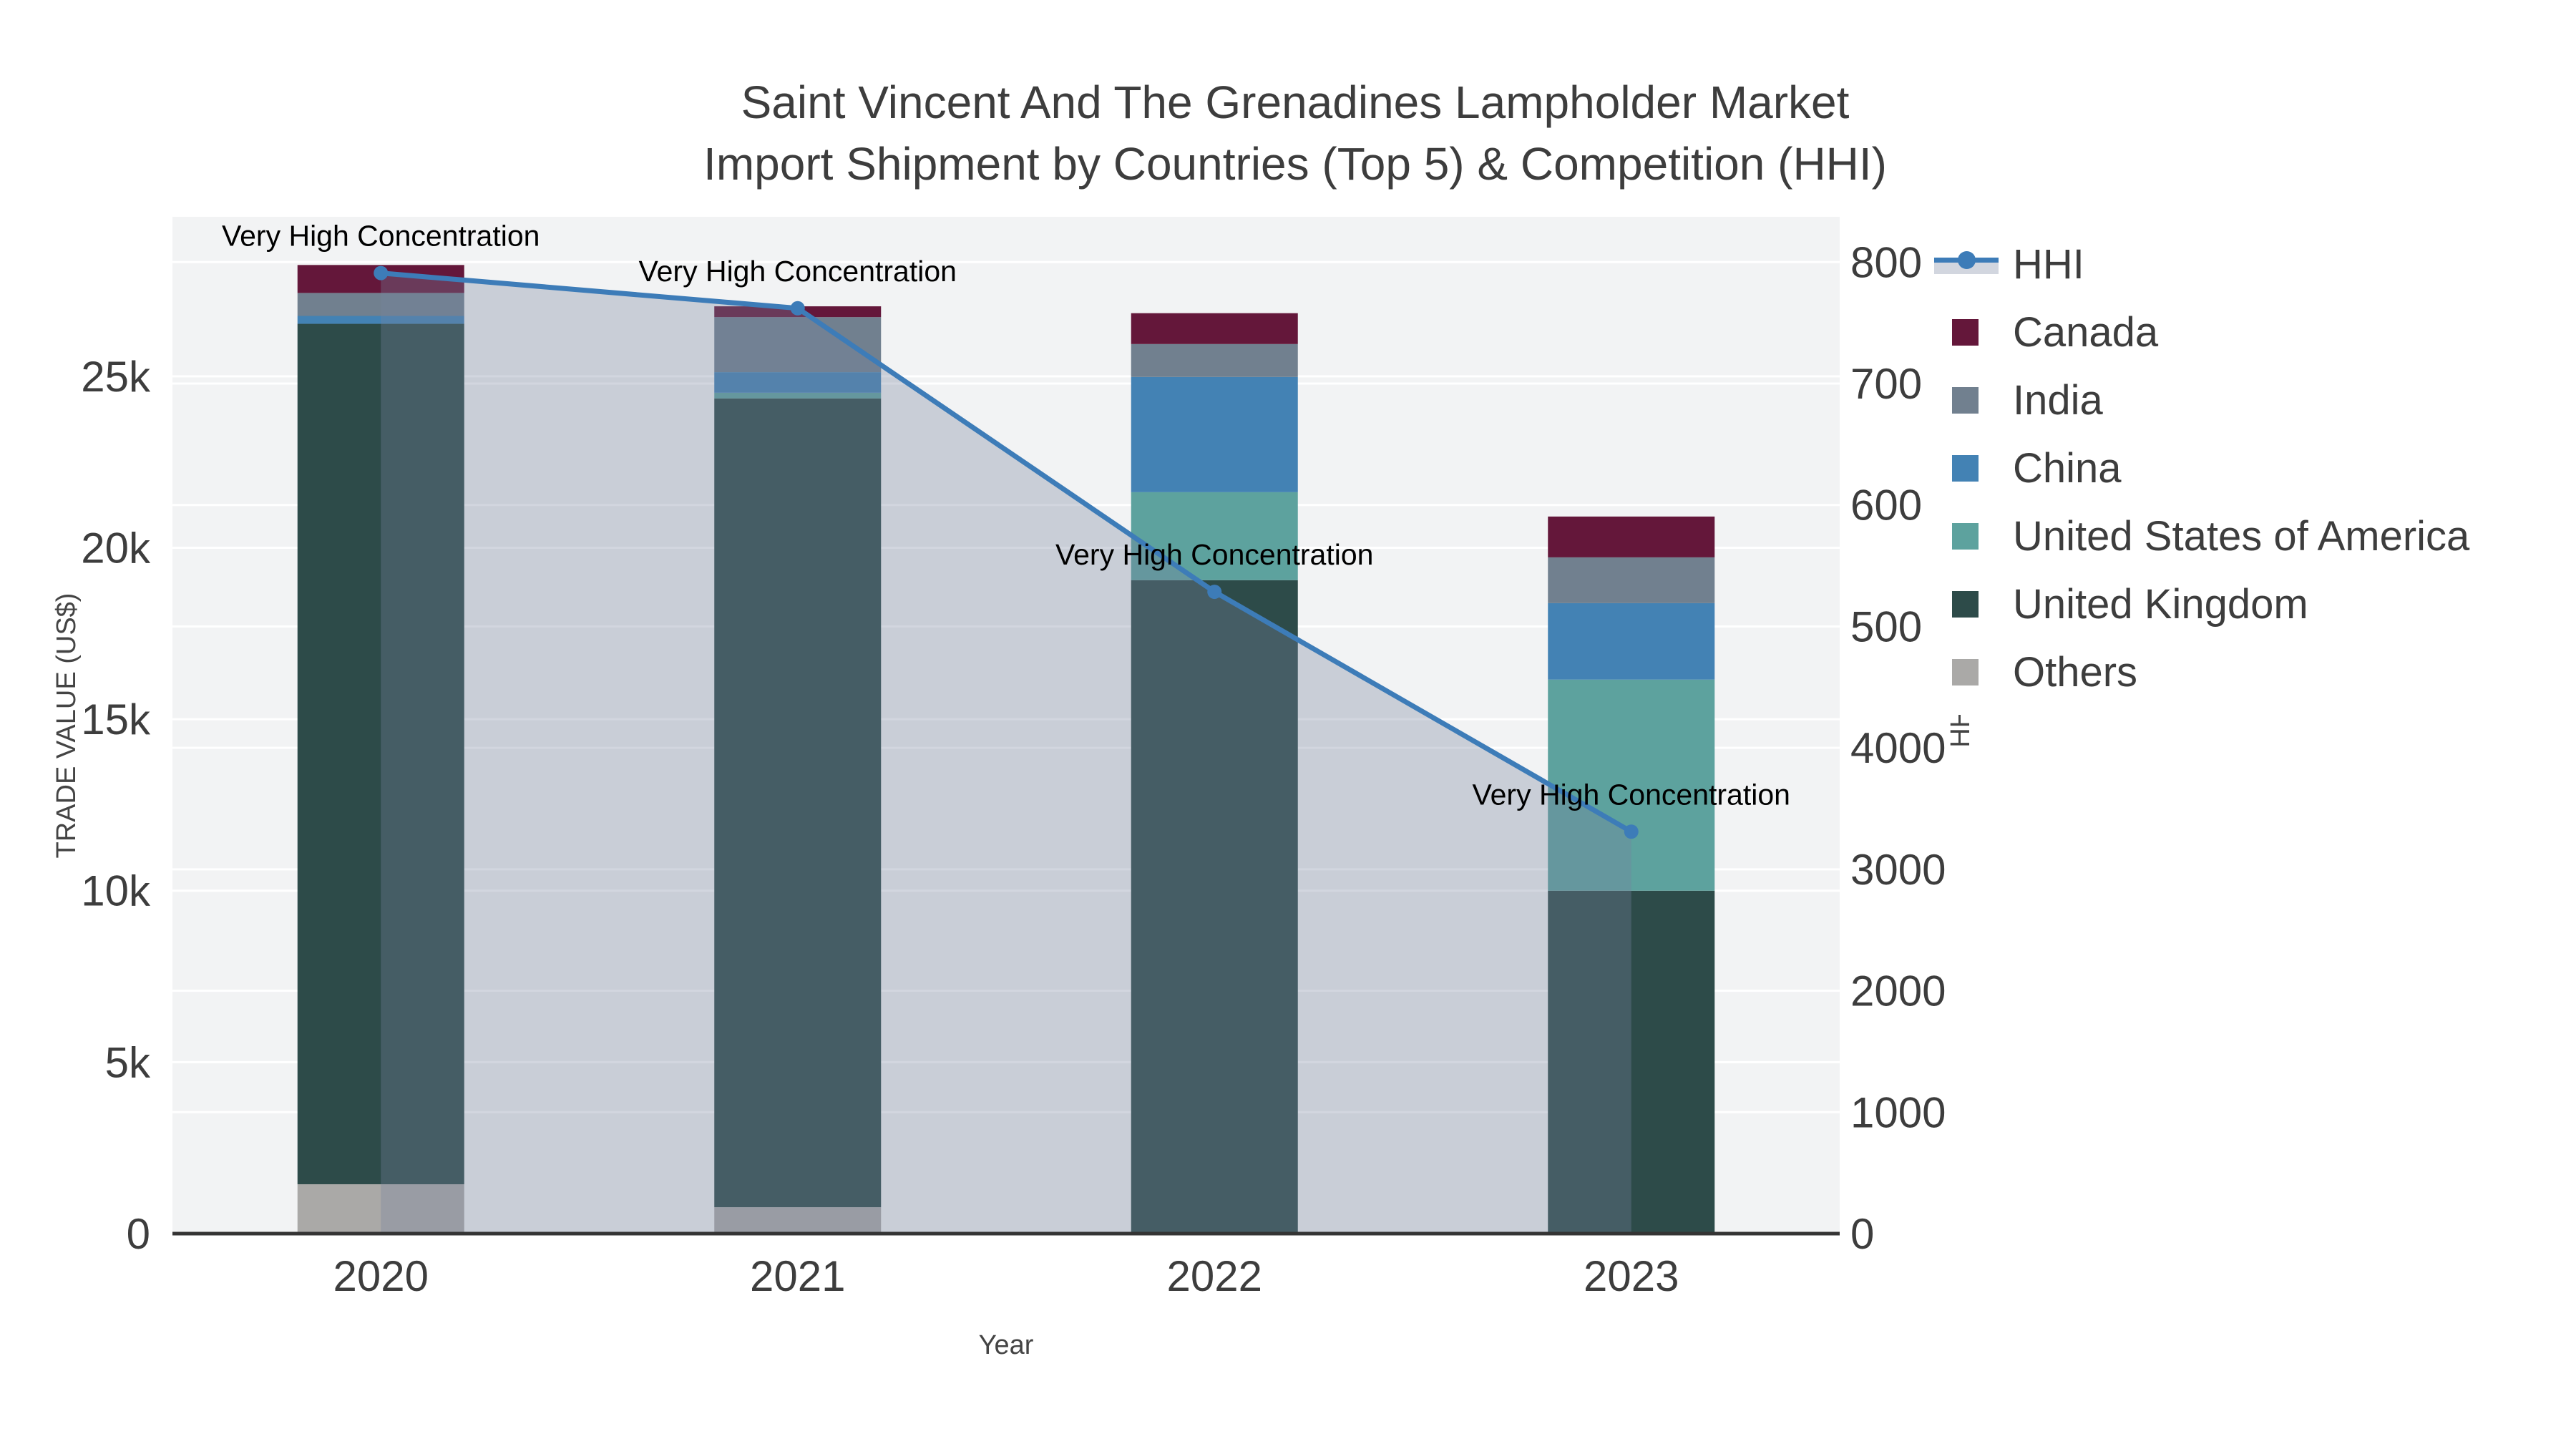 The width and height of the screenshot is (2576, 1449). I want to click on legend-swatch-canada, so click(1968, 332).